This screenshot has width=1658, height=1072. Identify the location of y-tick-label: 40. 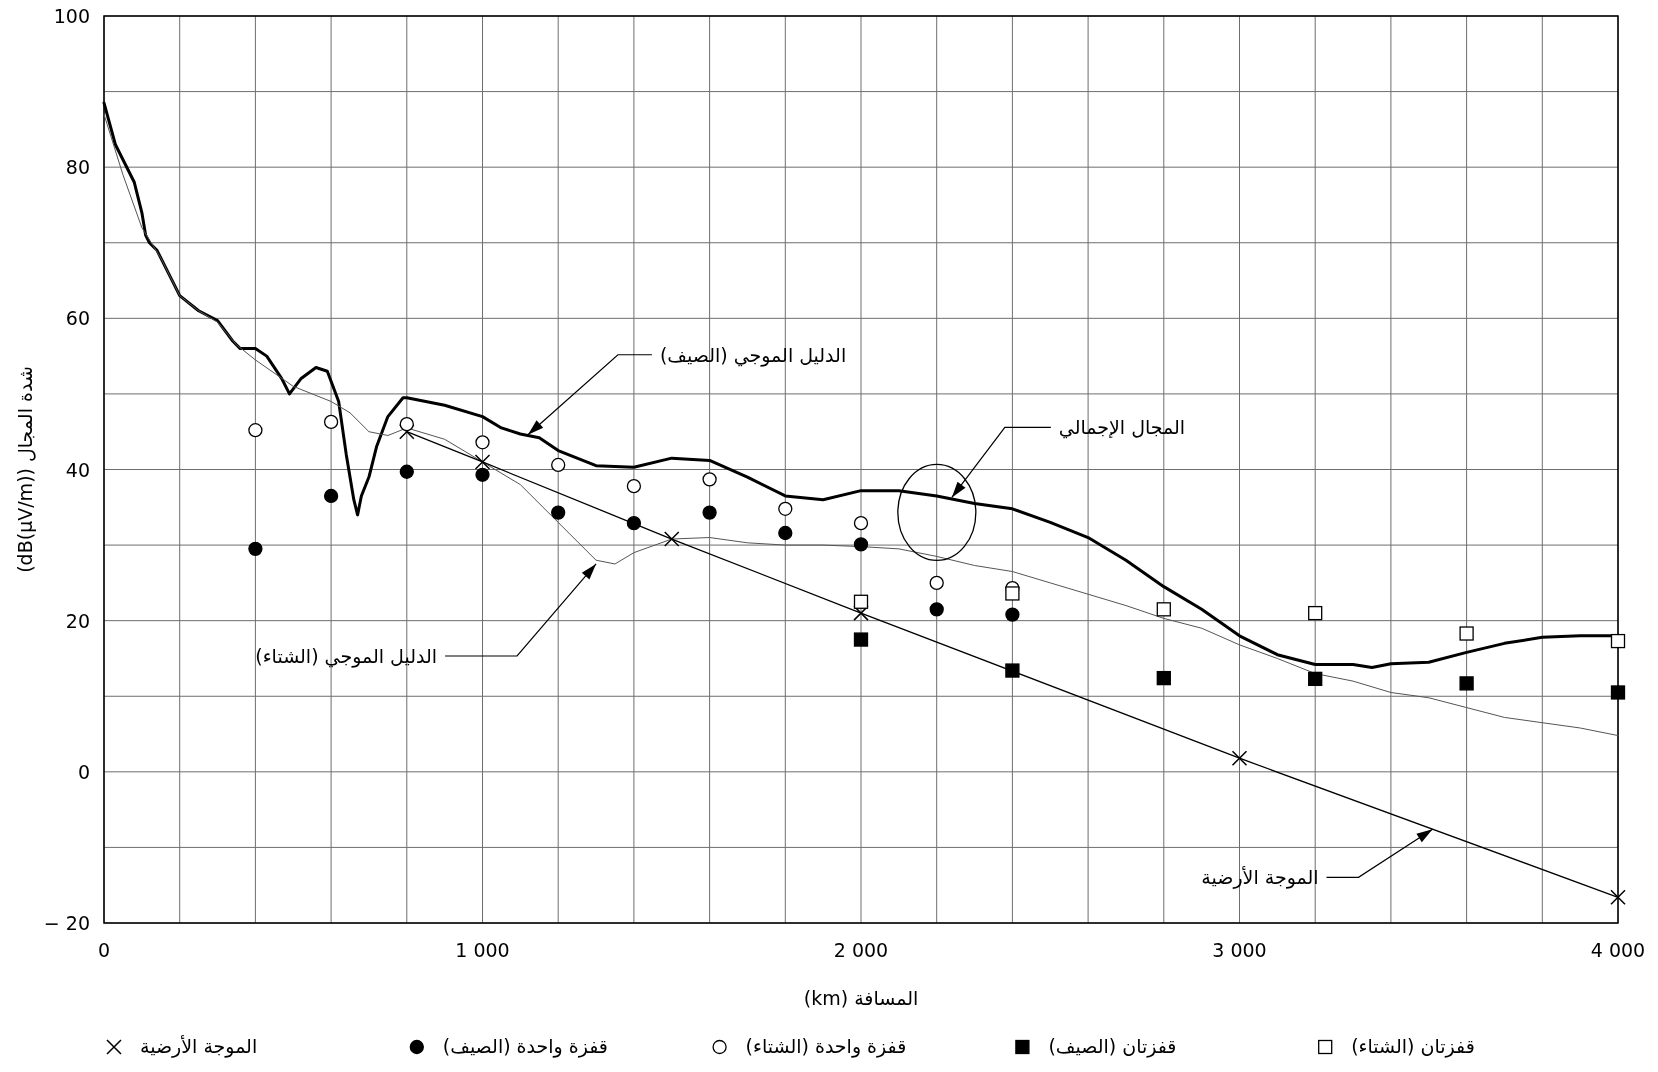
(77, 469).